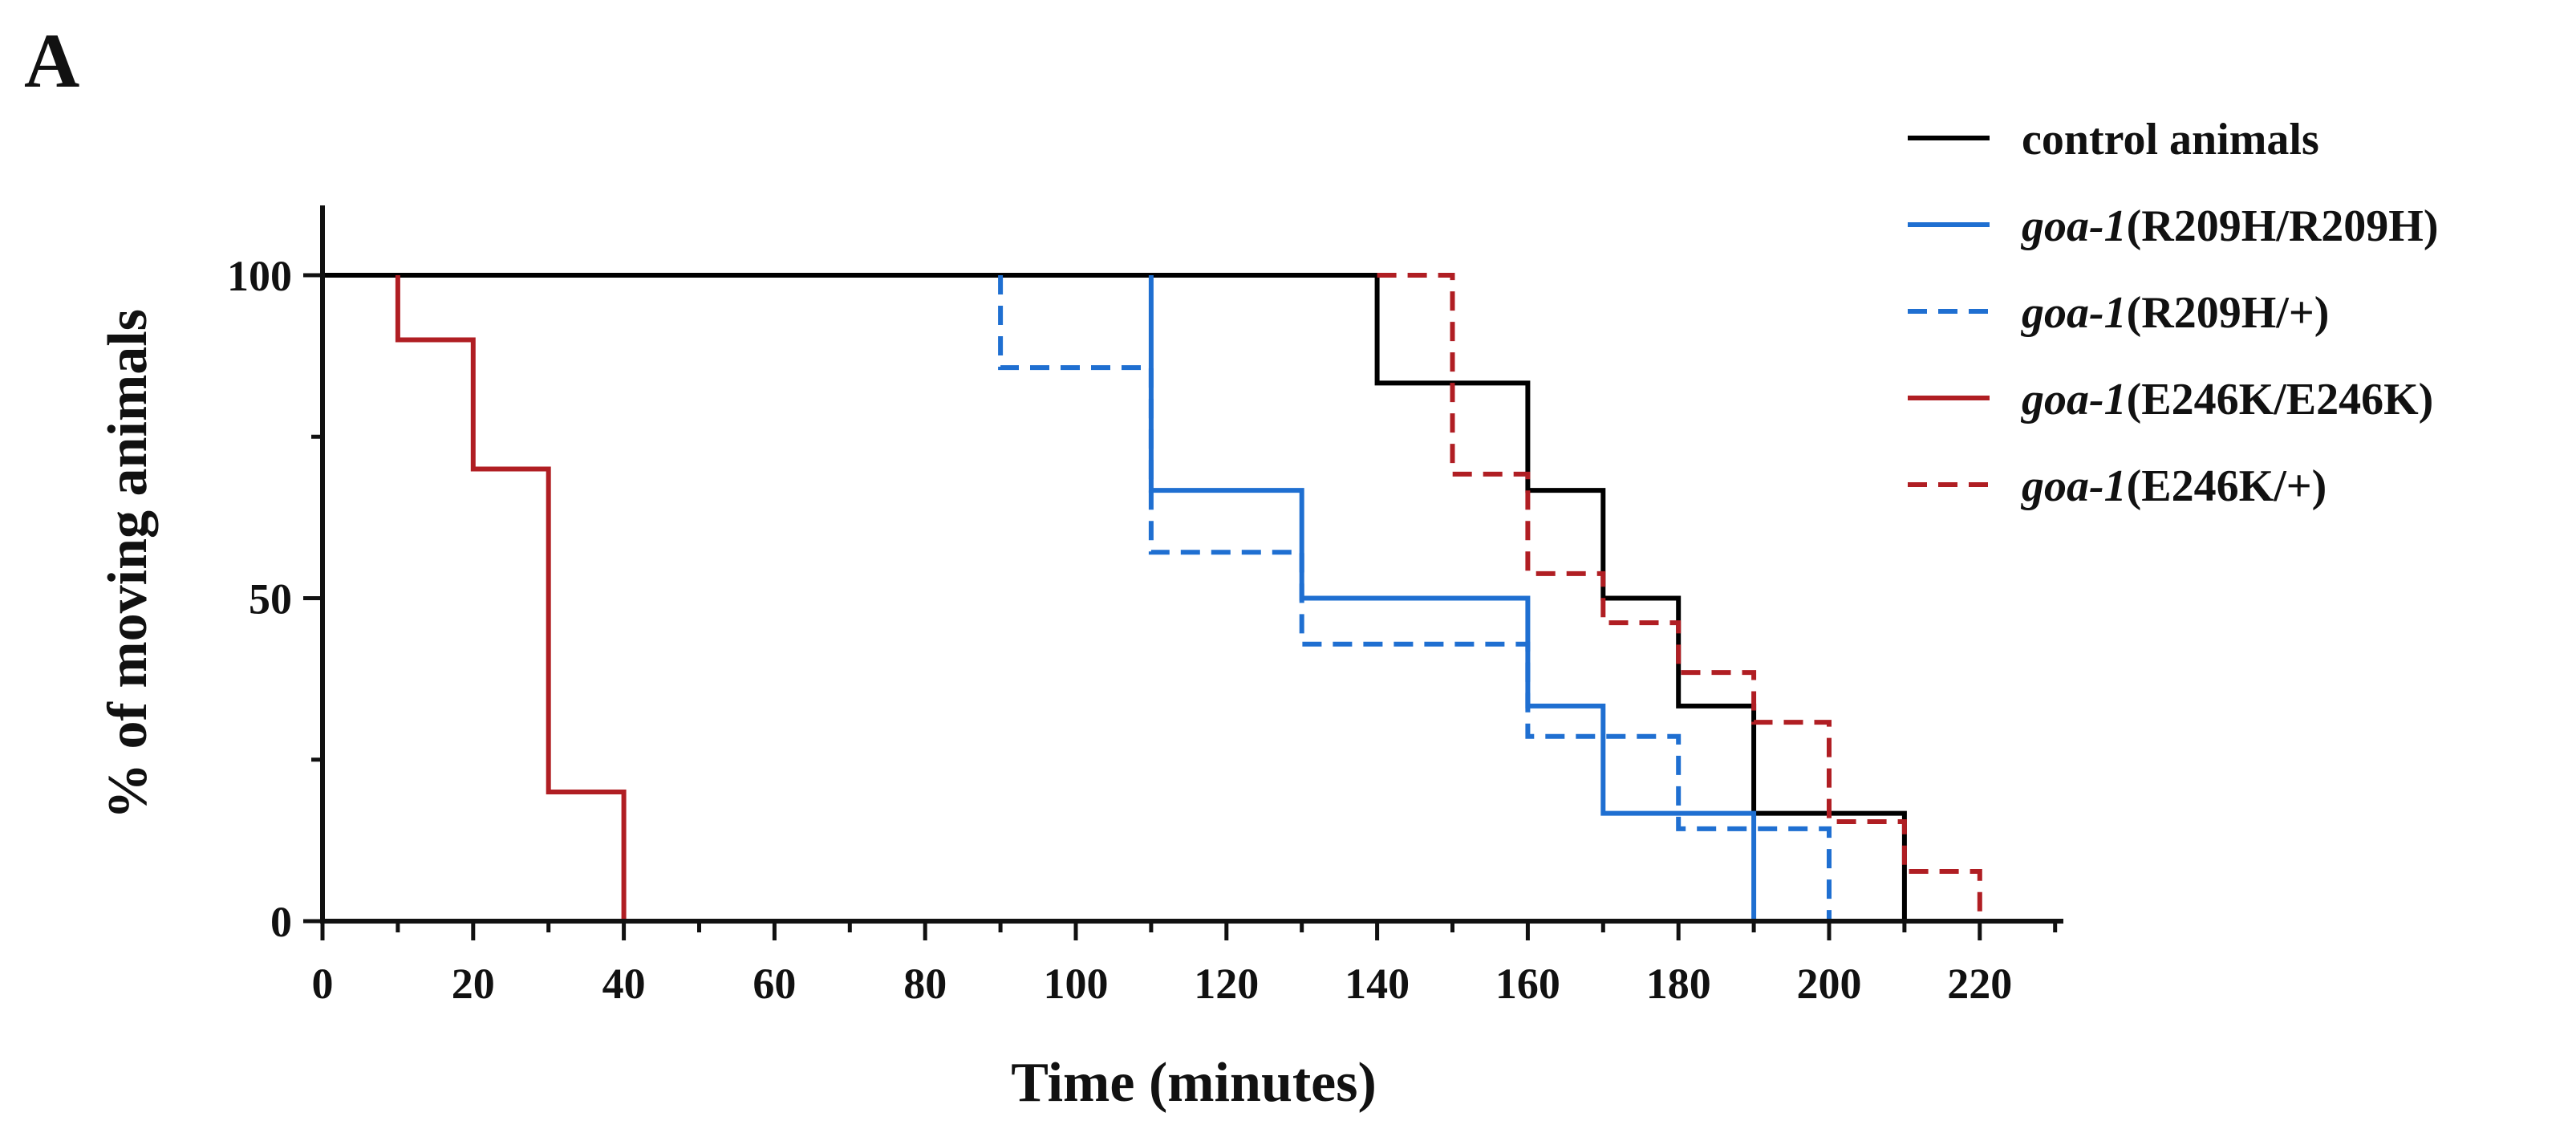  Describe the element at coordinates (1527, 984) in the screenshot. I see `x-tick-label: 160` at that location.